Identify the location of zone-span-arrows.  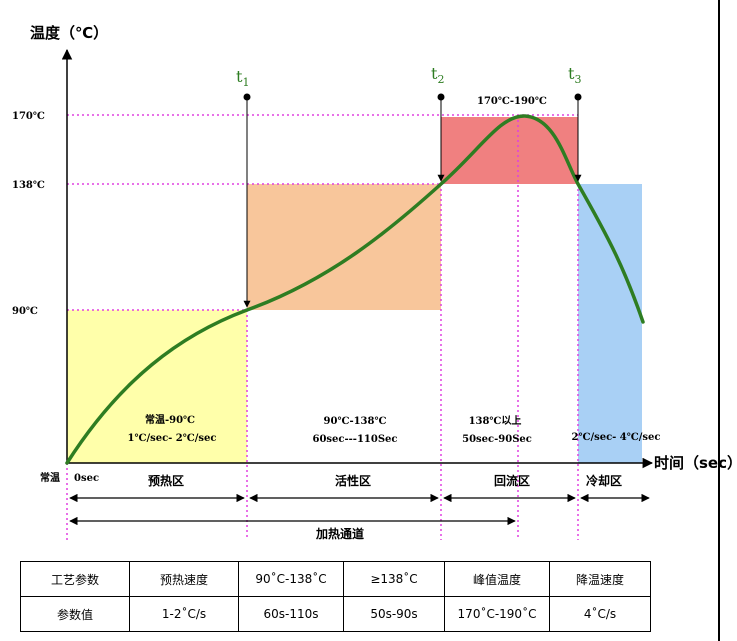
(359, 509).